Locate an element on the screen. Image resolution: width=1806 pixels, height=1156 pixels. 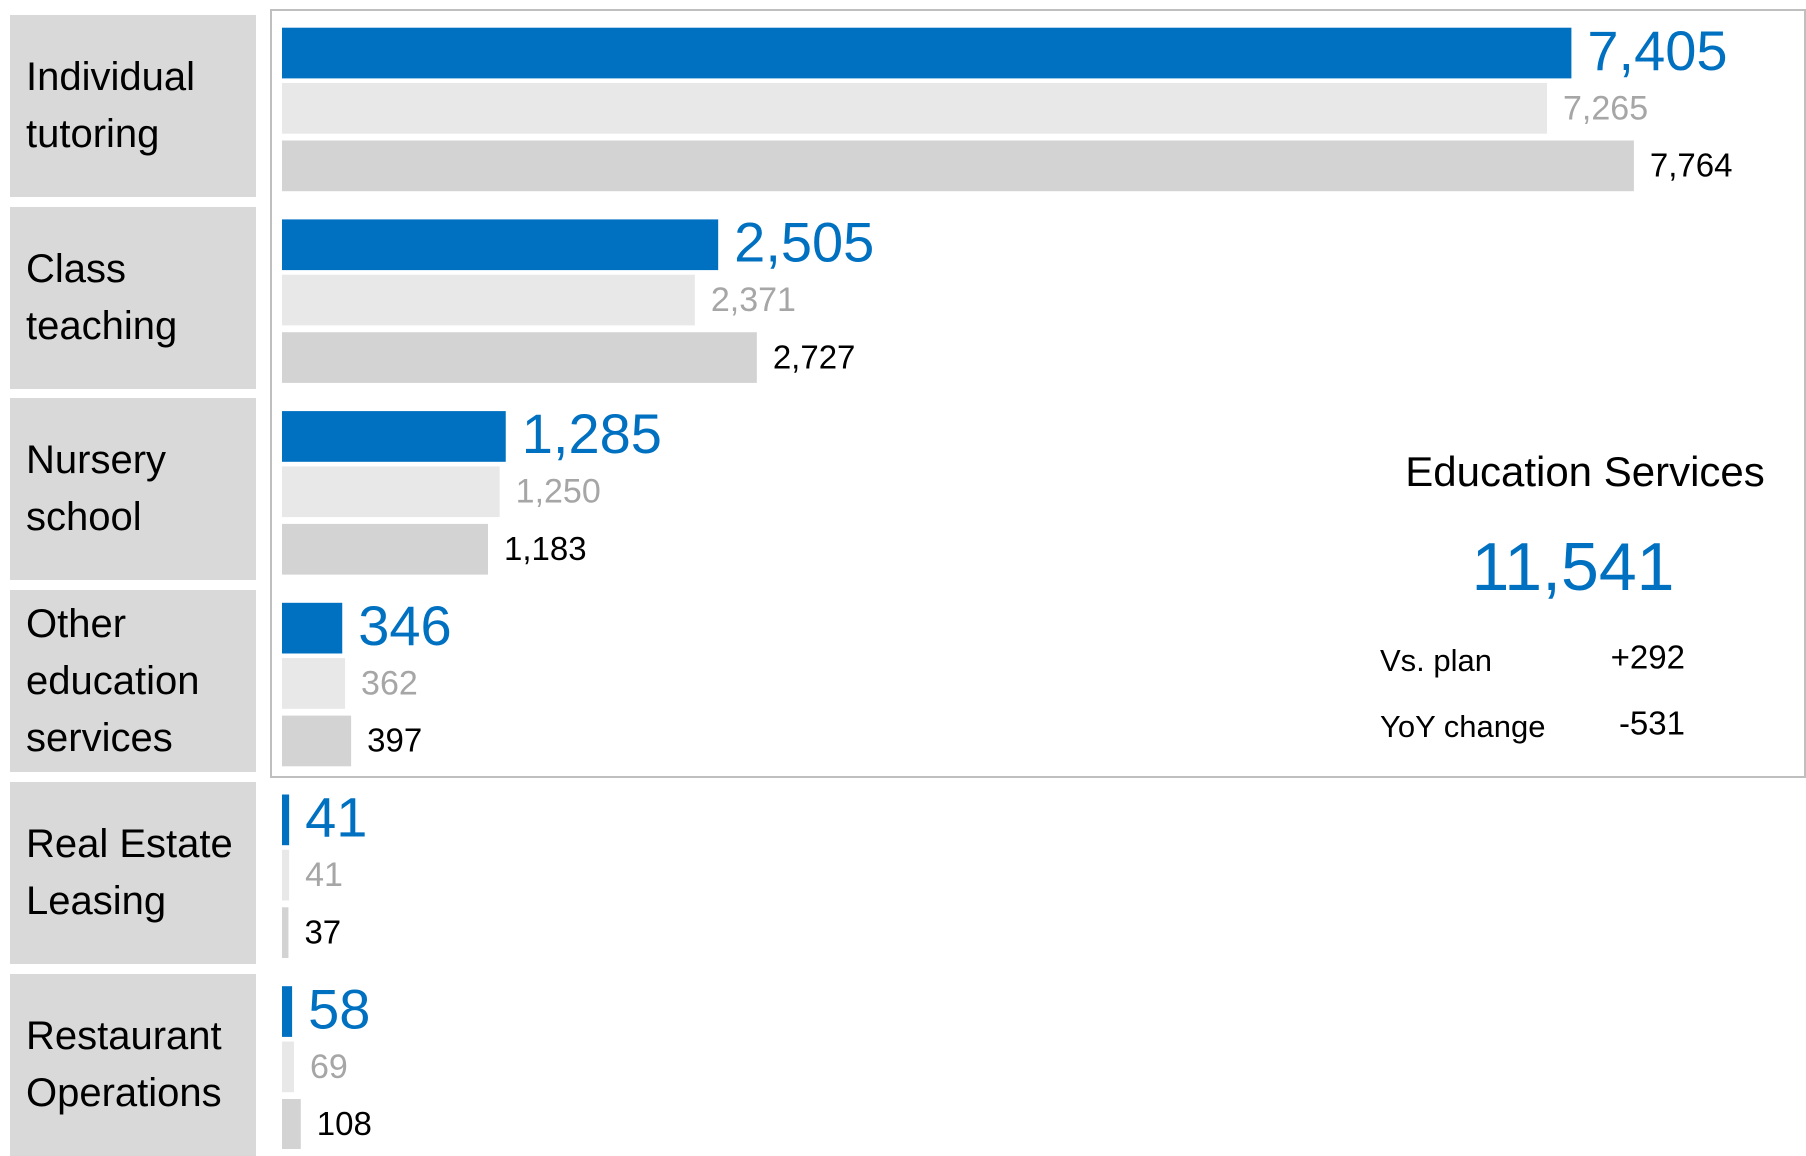
value-label: 7,265 is located at coordinates (1605, 108).